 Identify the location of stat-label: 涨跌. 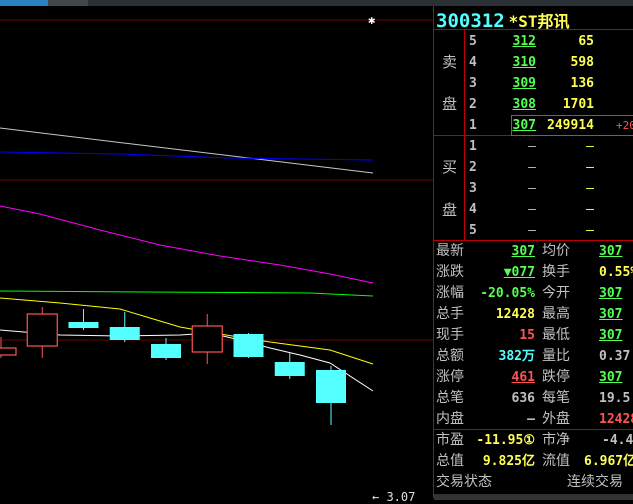
(450, 272).